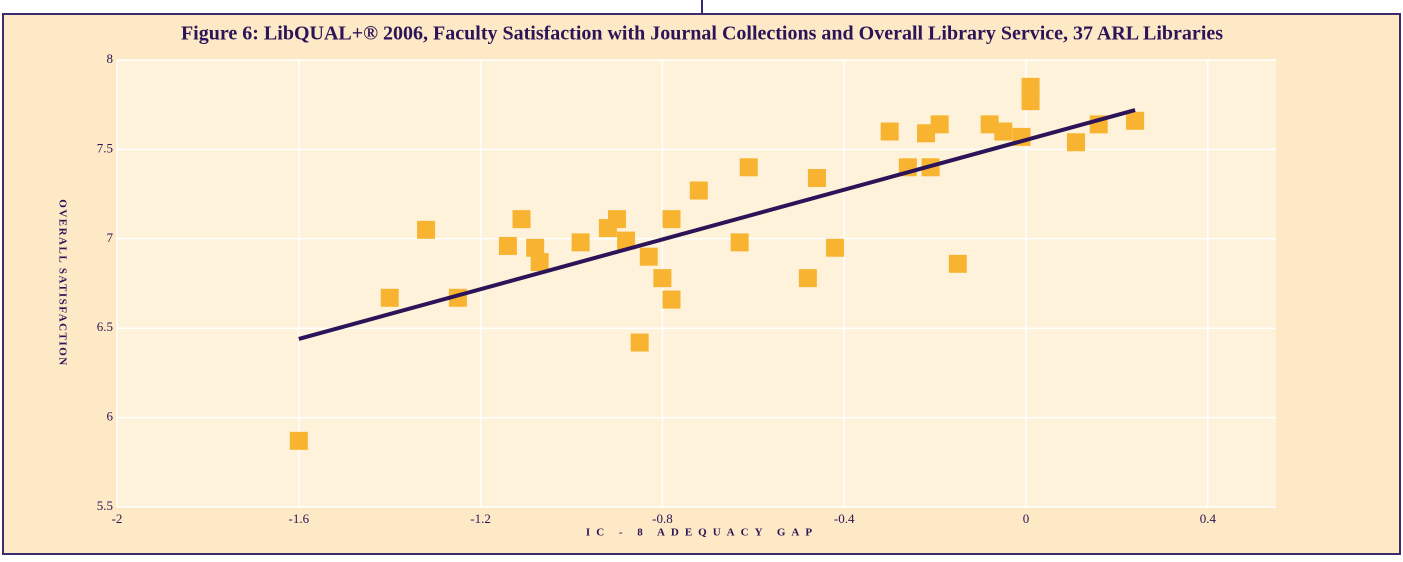 The height and width of the screenshot is (562, 1403). Describe the element at coordinates (1026, 518) in the screenshot. I see `x-tick-label: 0` at that location.